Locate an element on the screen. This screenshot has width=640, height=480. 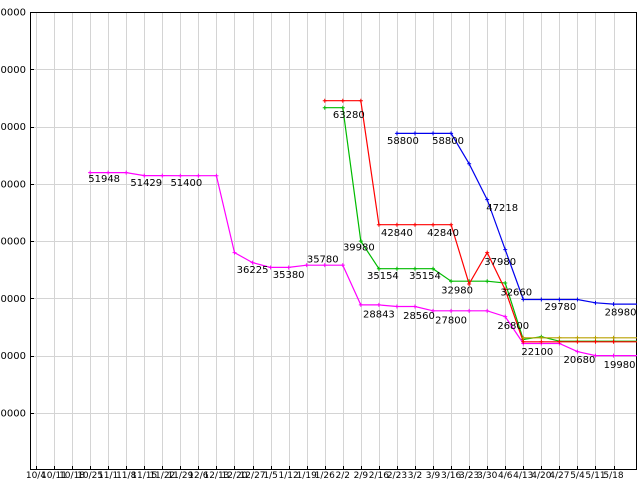
x-tick-label: 4/6 is located at coordinates (505, 475).